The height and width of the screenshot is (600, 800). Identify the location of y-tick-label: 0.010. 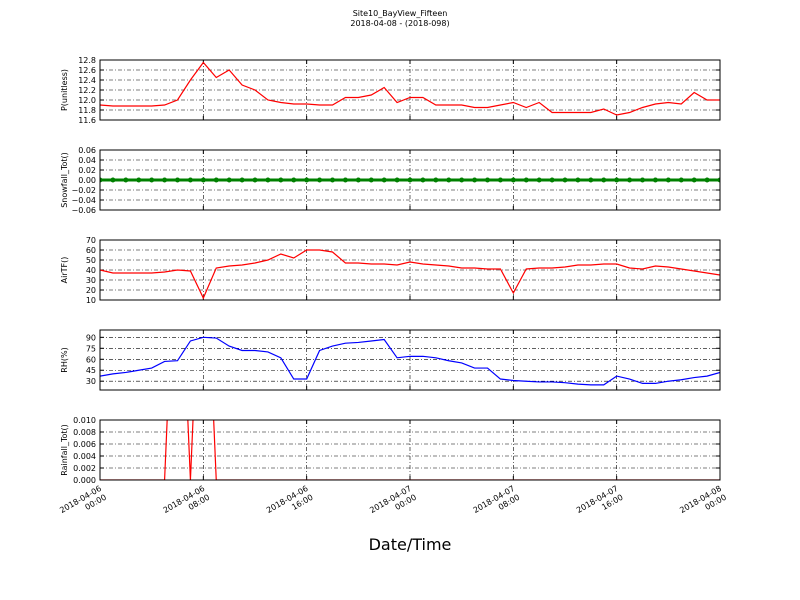
(84, 420).